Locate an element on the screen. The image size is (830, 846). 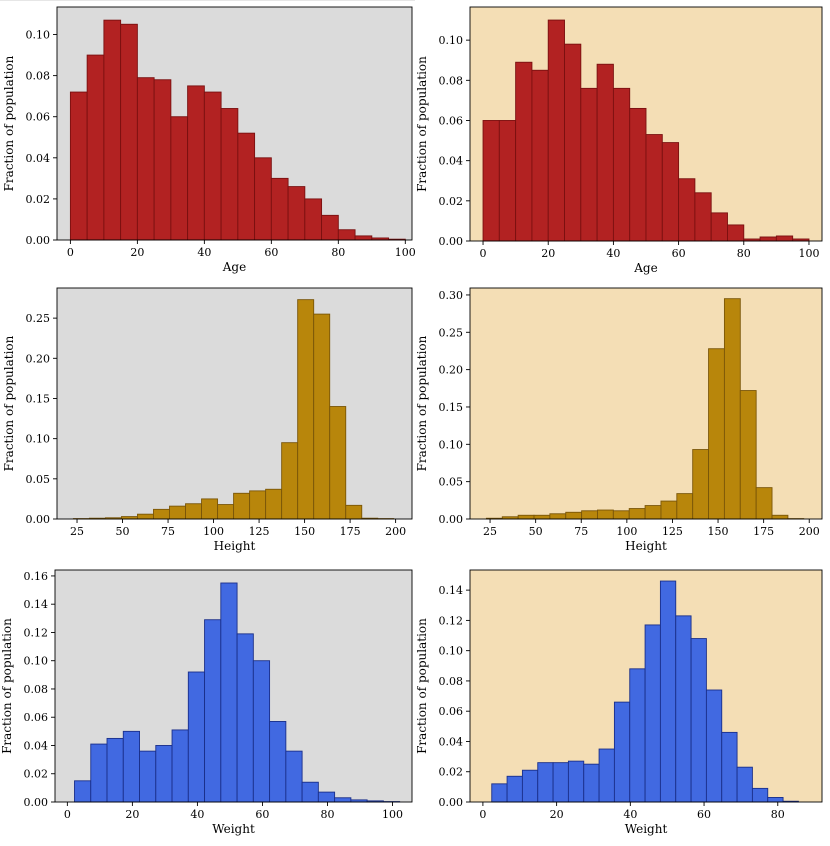
x-tick-label: 20 is located at coordinates (137, 252).